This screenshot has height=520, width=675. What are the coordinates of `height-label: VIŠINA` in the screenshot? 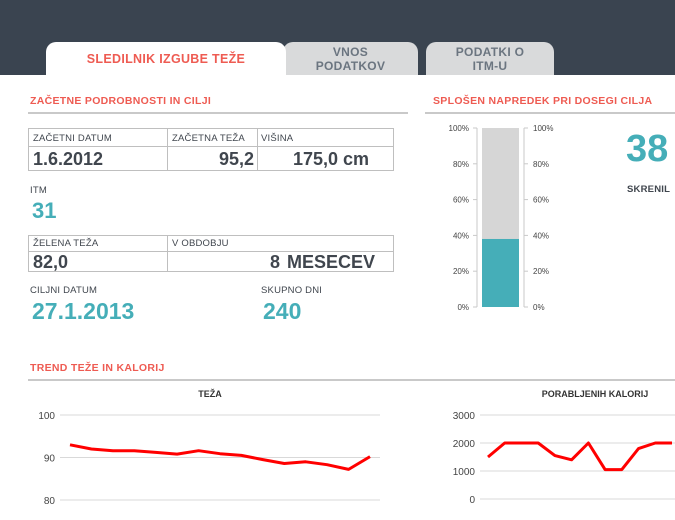 It's located at (277, 138).